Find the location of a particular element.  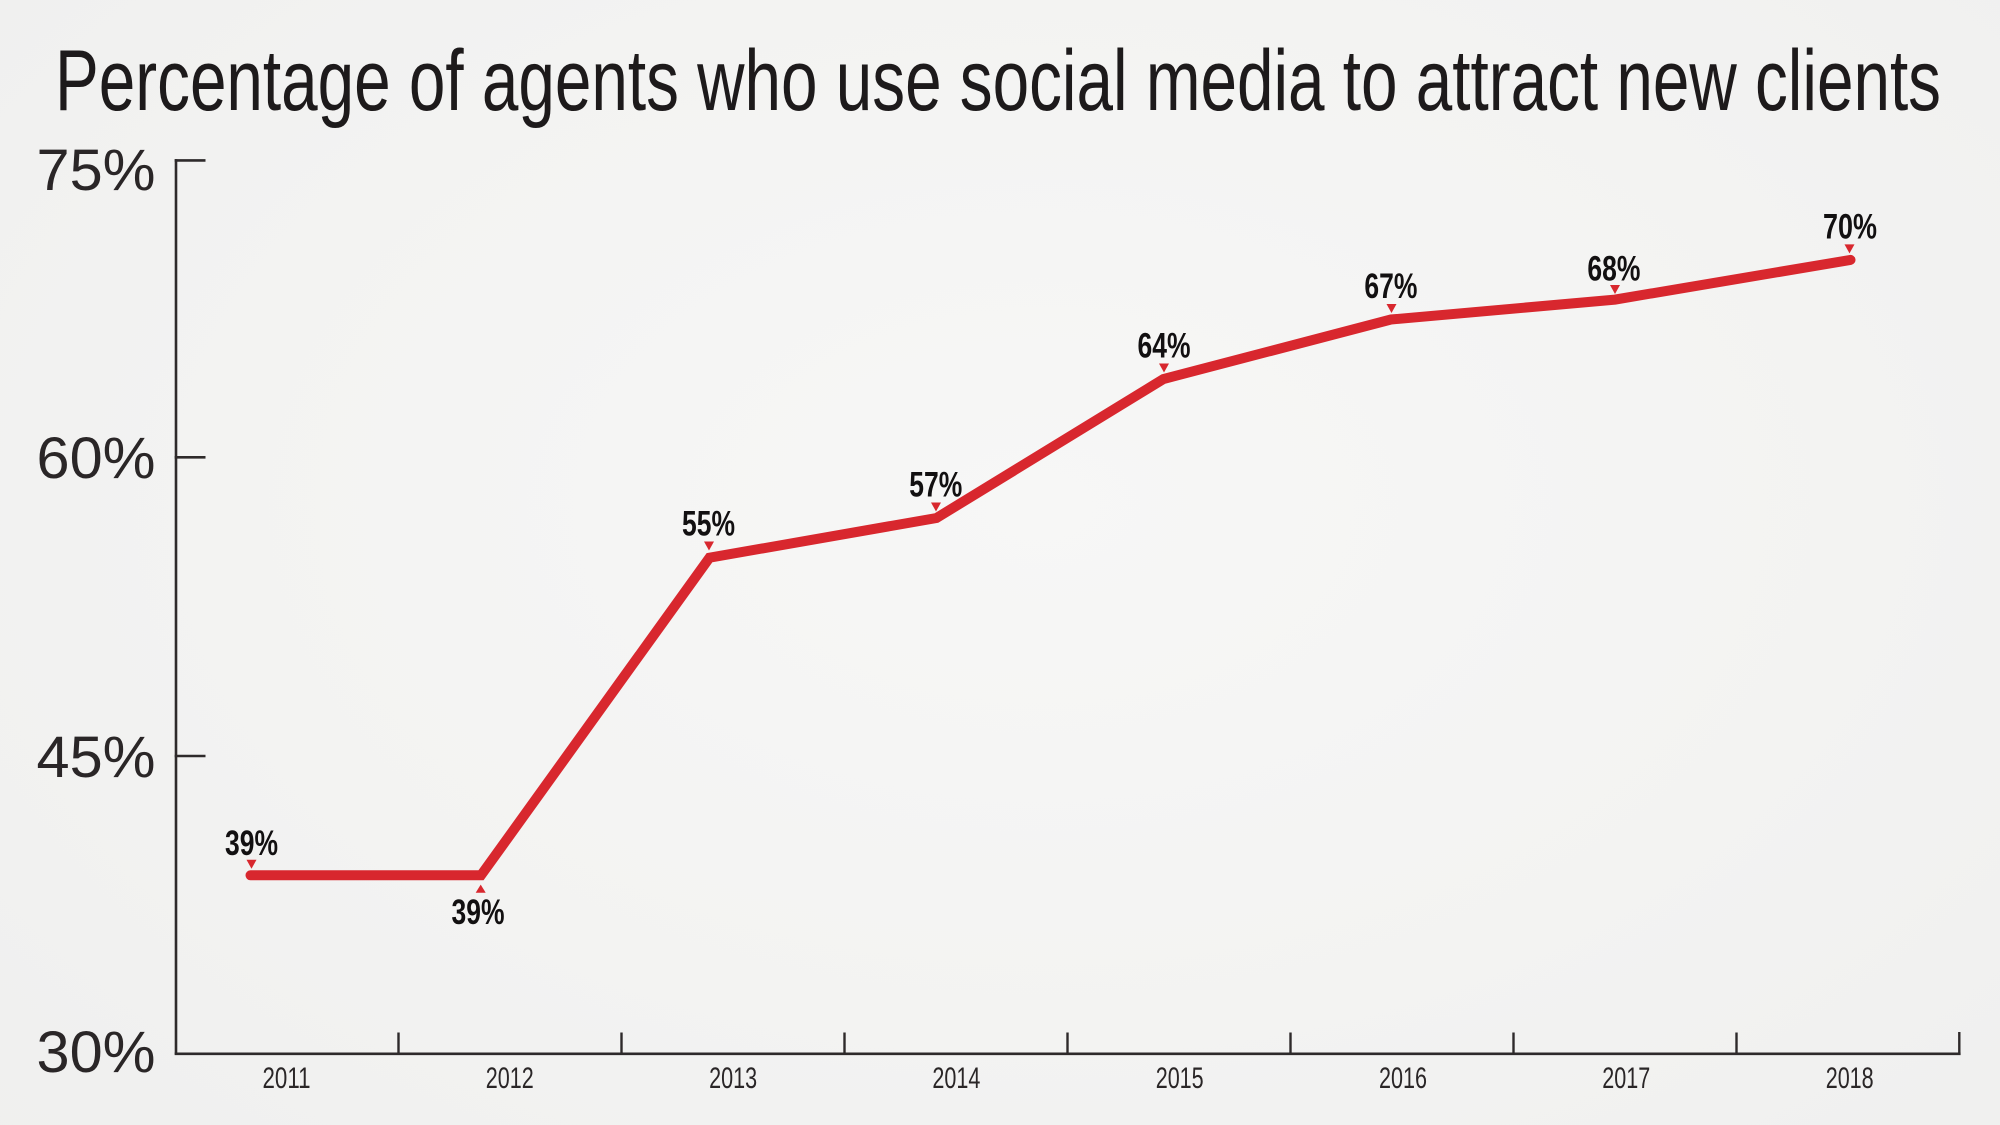

svg-text: 2018 is located at coordinates (1850, 1078).